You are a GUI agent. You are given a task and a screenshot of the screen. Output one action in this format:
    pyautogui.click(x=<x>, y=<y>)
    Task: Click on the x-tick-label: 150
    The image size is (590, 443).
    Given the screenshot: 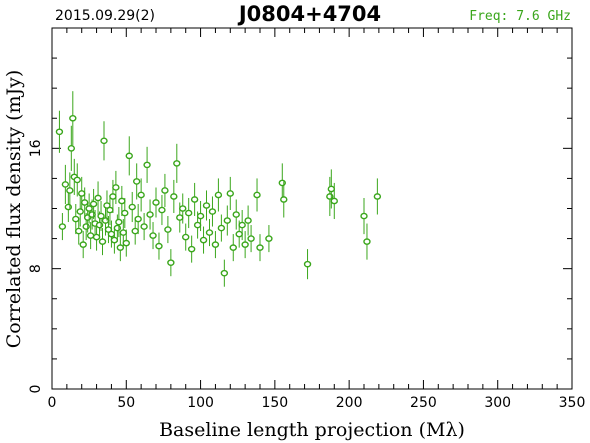 What is the action you would take?
    pyautogui.click(x=274, y=403)
    